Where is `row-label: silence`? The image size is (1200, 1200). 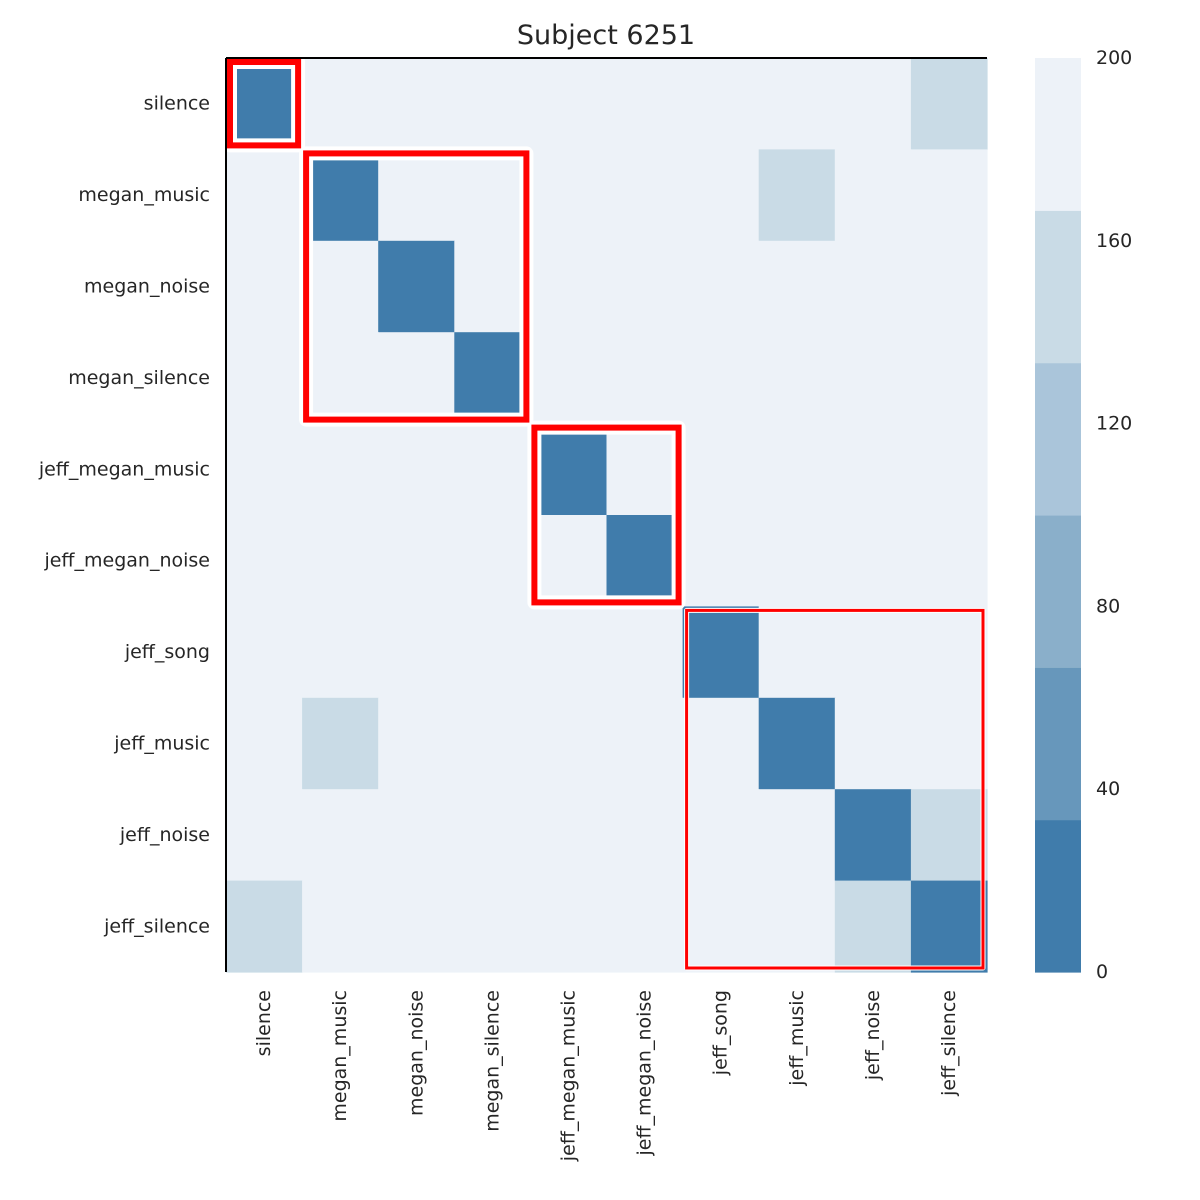 row-label: silence is located at coordinates (177, 104).